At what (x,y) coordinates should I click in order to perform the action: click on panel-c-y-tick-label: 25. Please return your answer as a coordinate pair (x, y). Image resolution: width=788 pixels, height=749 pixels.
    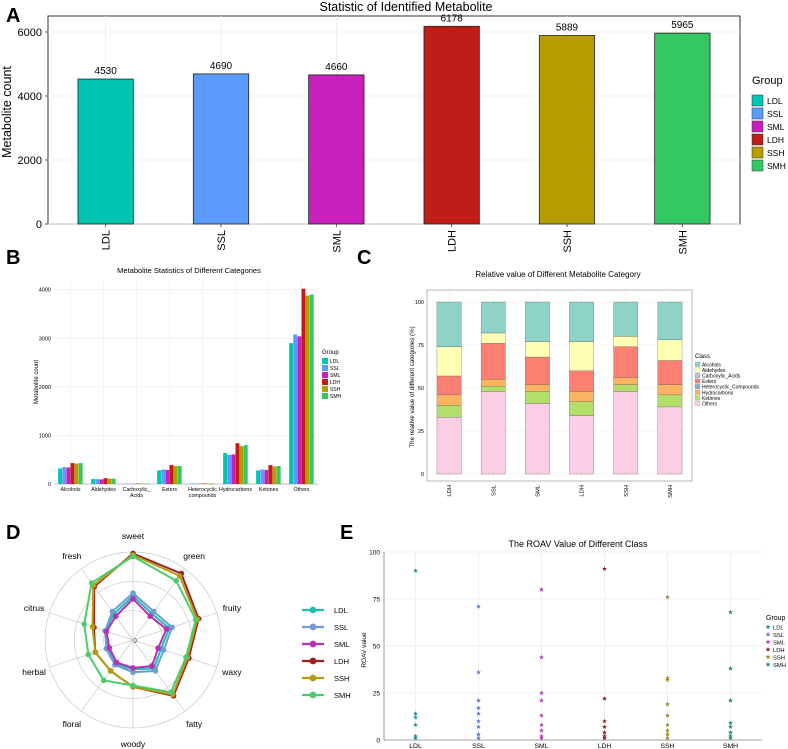
    Looking at the image, I should click on (421, 432).